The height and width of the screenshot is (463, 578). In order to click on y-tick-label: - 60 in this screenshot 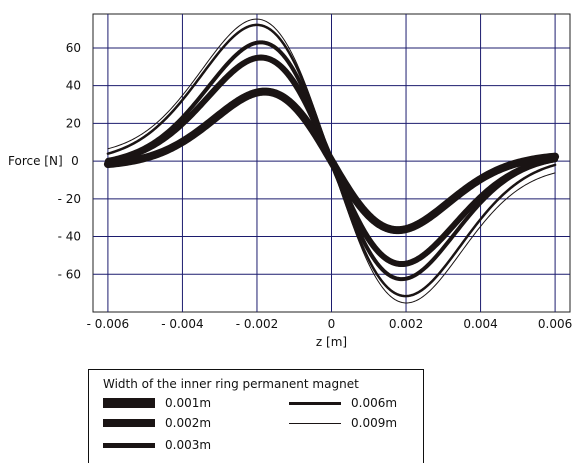, I will do `click(69, 274)`.